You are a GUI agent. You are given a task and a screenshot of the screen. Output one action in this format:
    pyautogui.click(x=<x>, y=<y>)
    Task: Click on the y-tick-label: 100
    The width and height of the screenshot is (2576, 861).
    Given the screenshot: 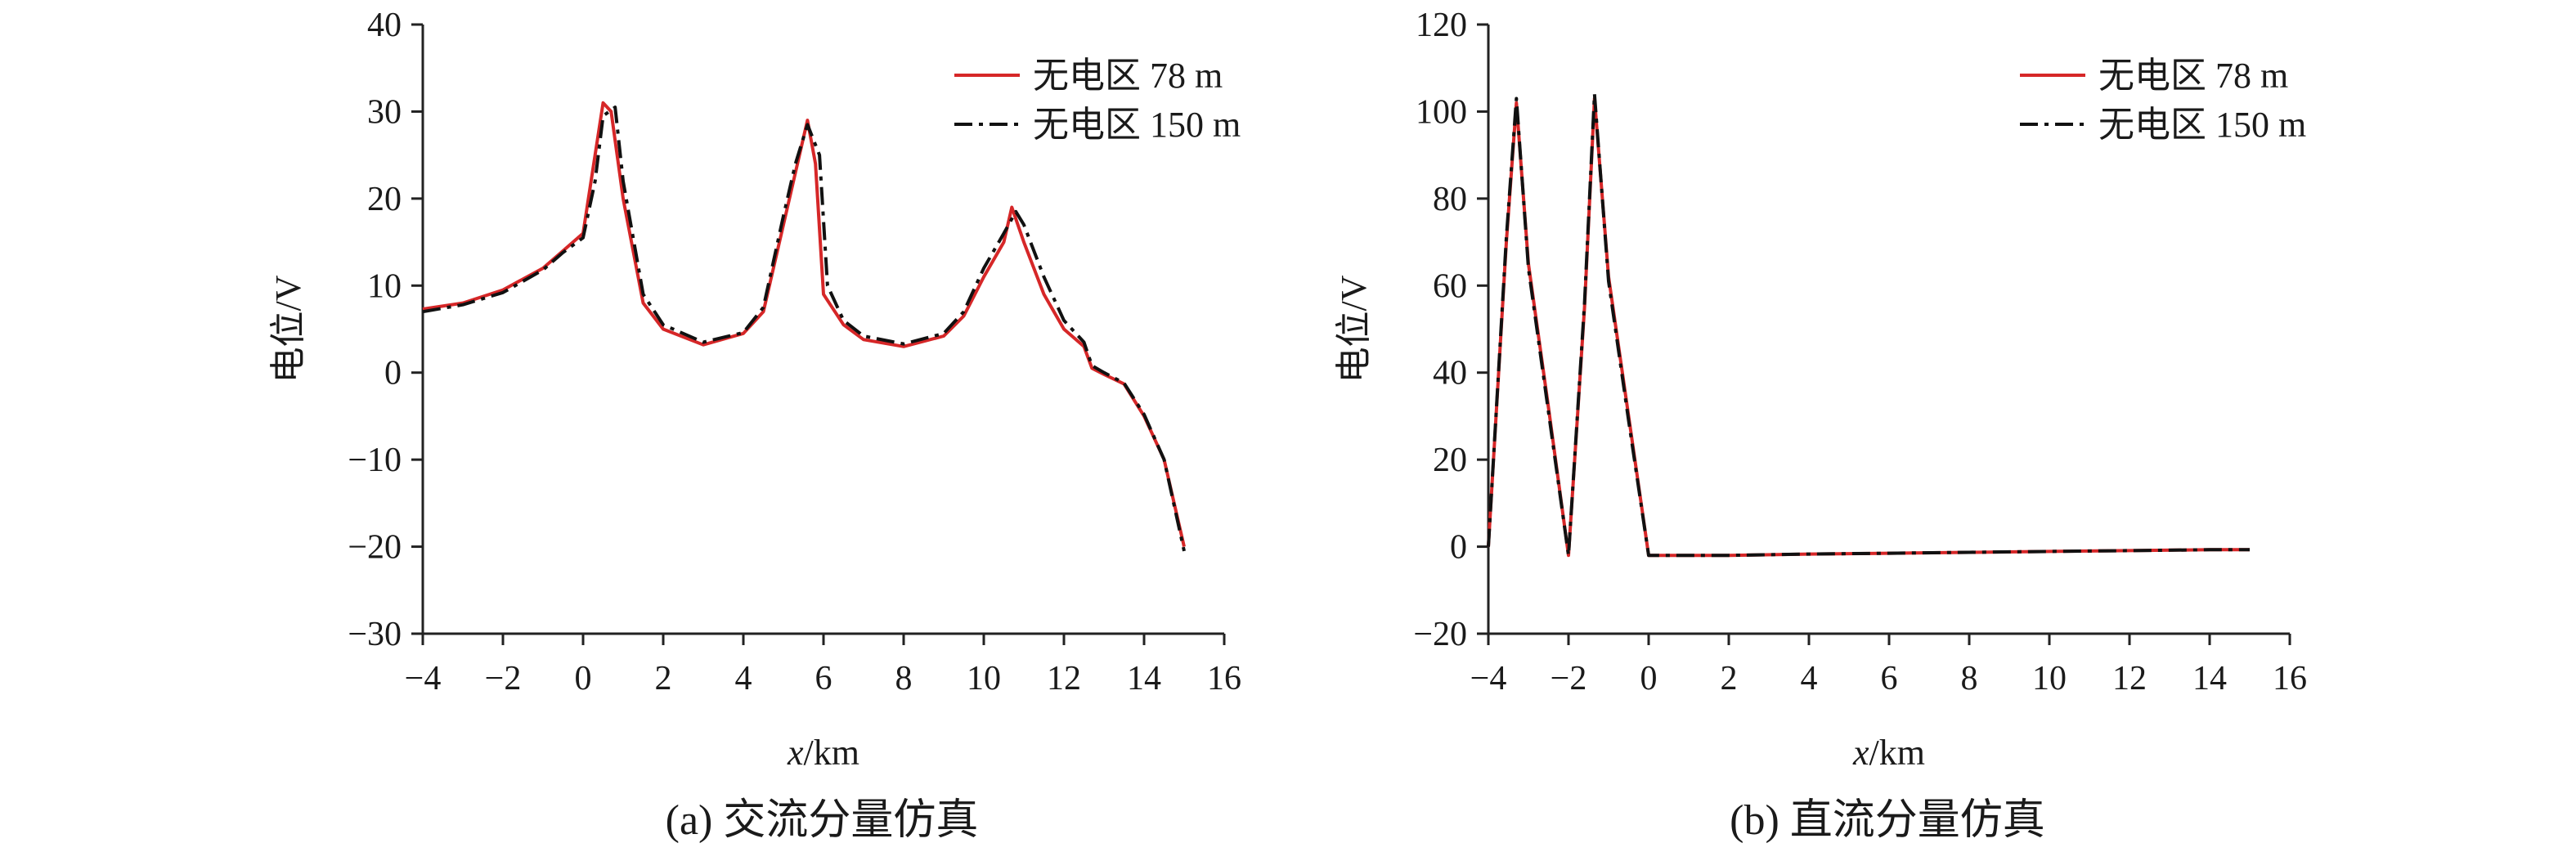 What is the action you would take?
    pyautogui.click(x=1441, y=112)
    